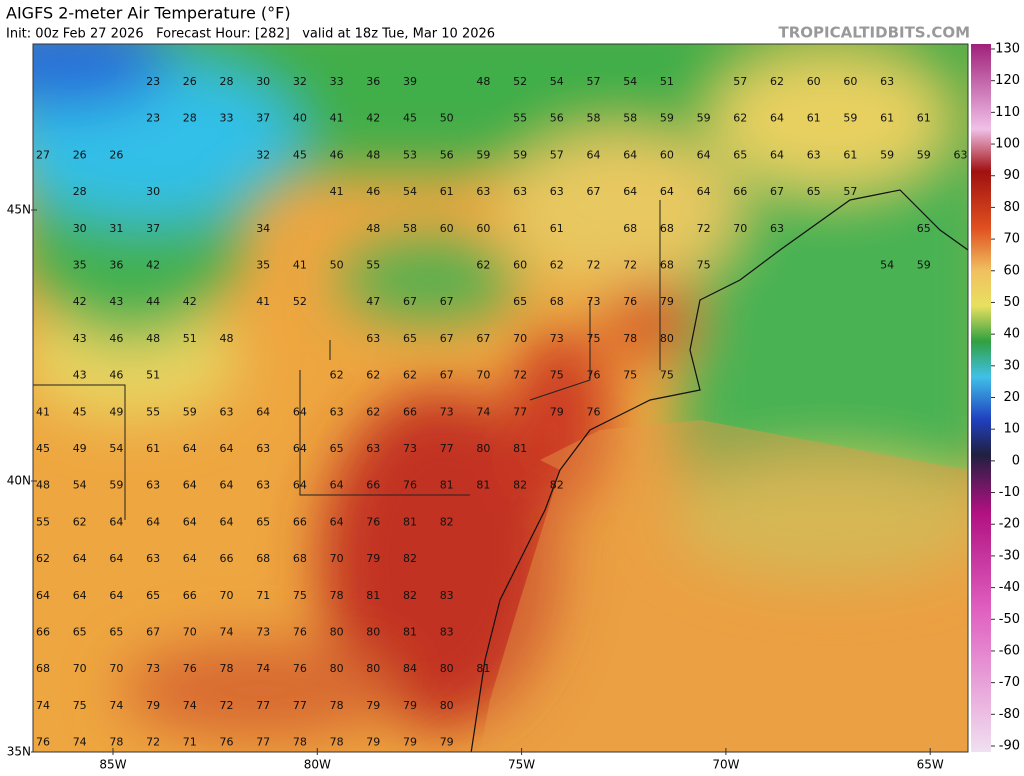 Image resolution: width=1024 pixels, height=776 pixels. What do you see at coordinates (1011, 429) in the screenshot?
I see `colorbar-label: 10` at bounding box center [1011, 429].